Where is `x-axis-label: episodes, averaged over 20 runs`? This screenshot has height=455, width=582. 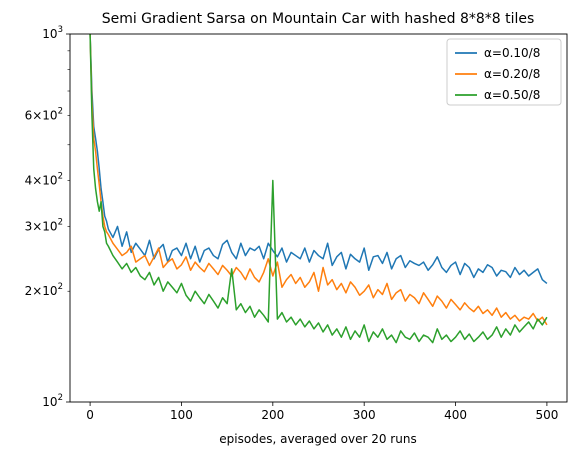 x-axis-label: episodes, averaged over 20 runs is located at coordinates (317, 439).